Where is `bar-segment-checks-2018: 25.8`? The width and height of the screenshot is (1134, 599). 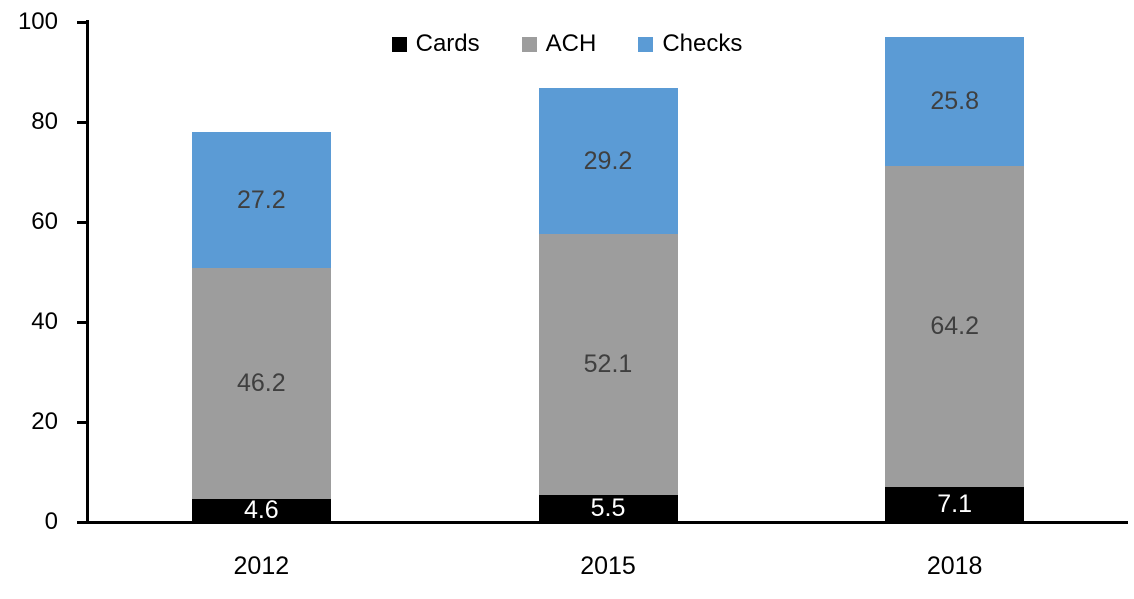 bar-segment-checks-2018: 25.8 is located at coordinates (955, 101).